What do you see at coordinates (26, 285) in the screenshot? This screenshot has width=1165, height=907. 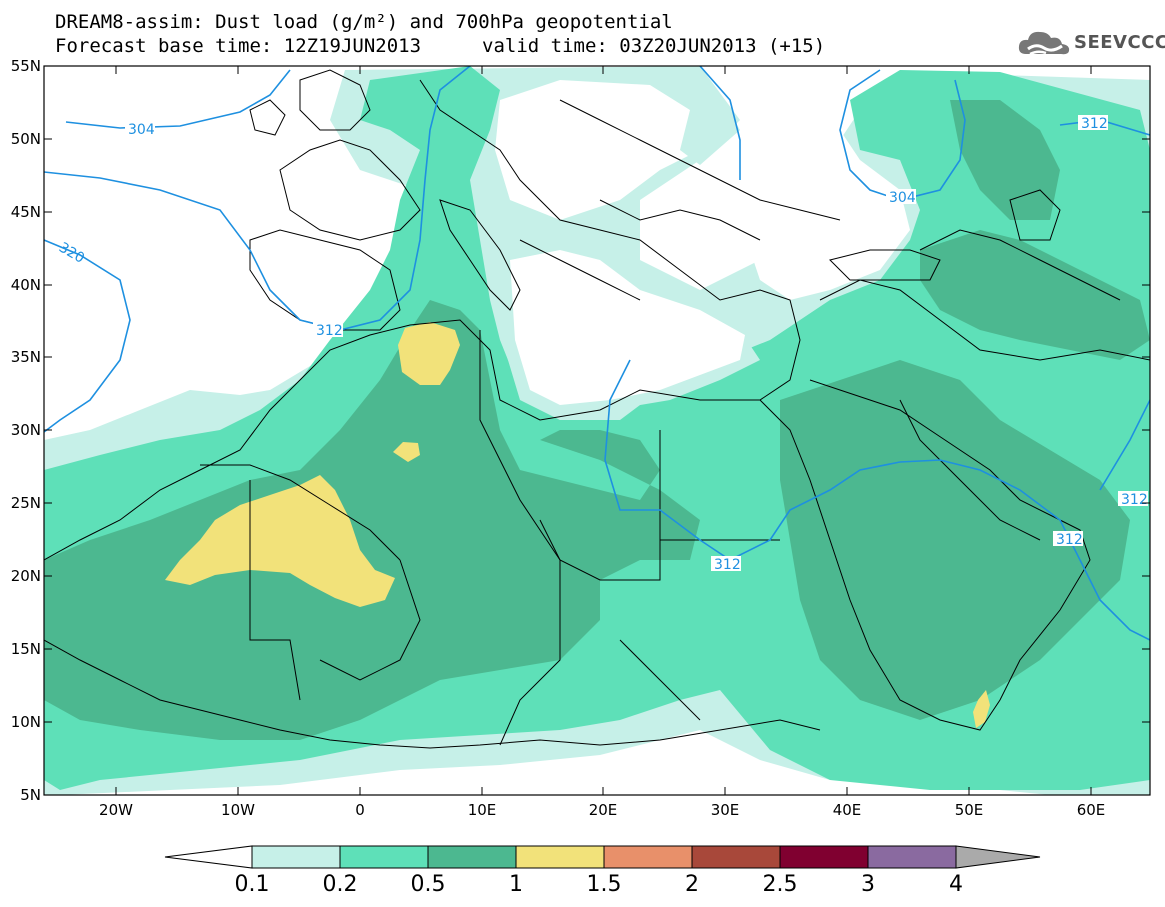 I see `lat-label: 40N` at bounding box center [26, 285].